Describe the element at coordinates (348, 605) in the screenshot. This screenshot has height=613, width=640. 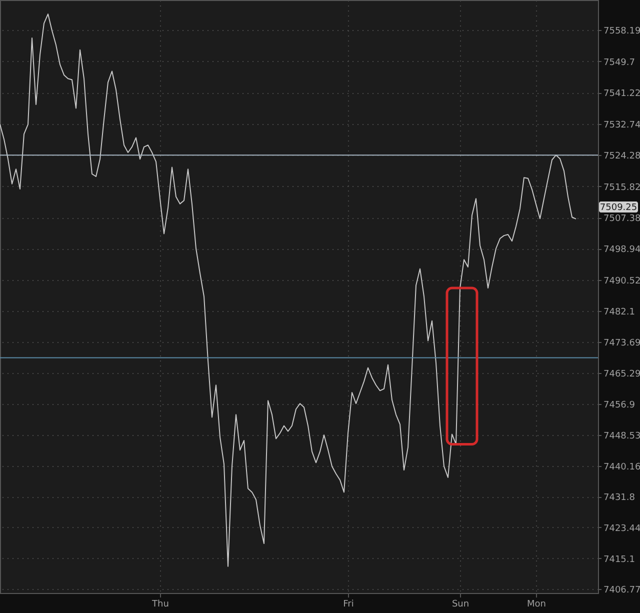
I see `x-tick-label: Fri` at that location.